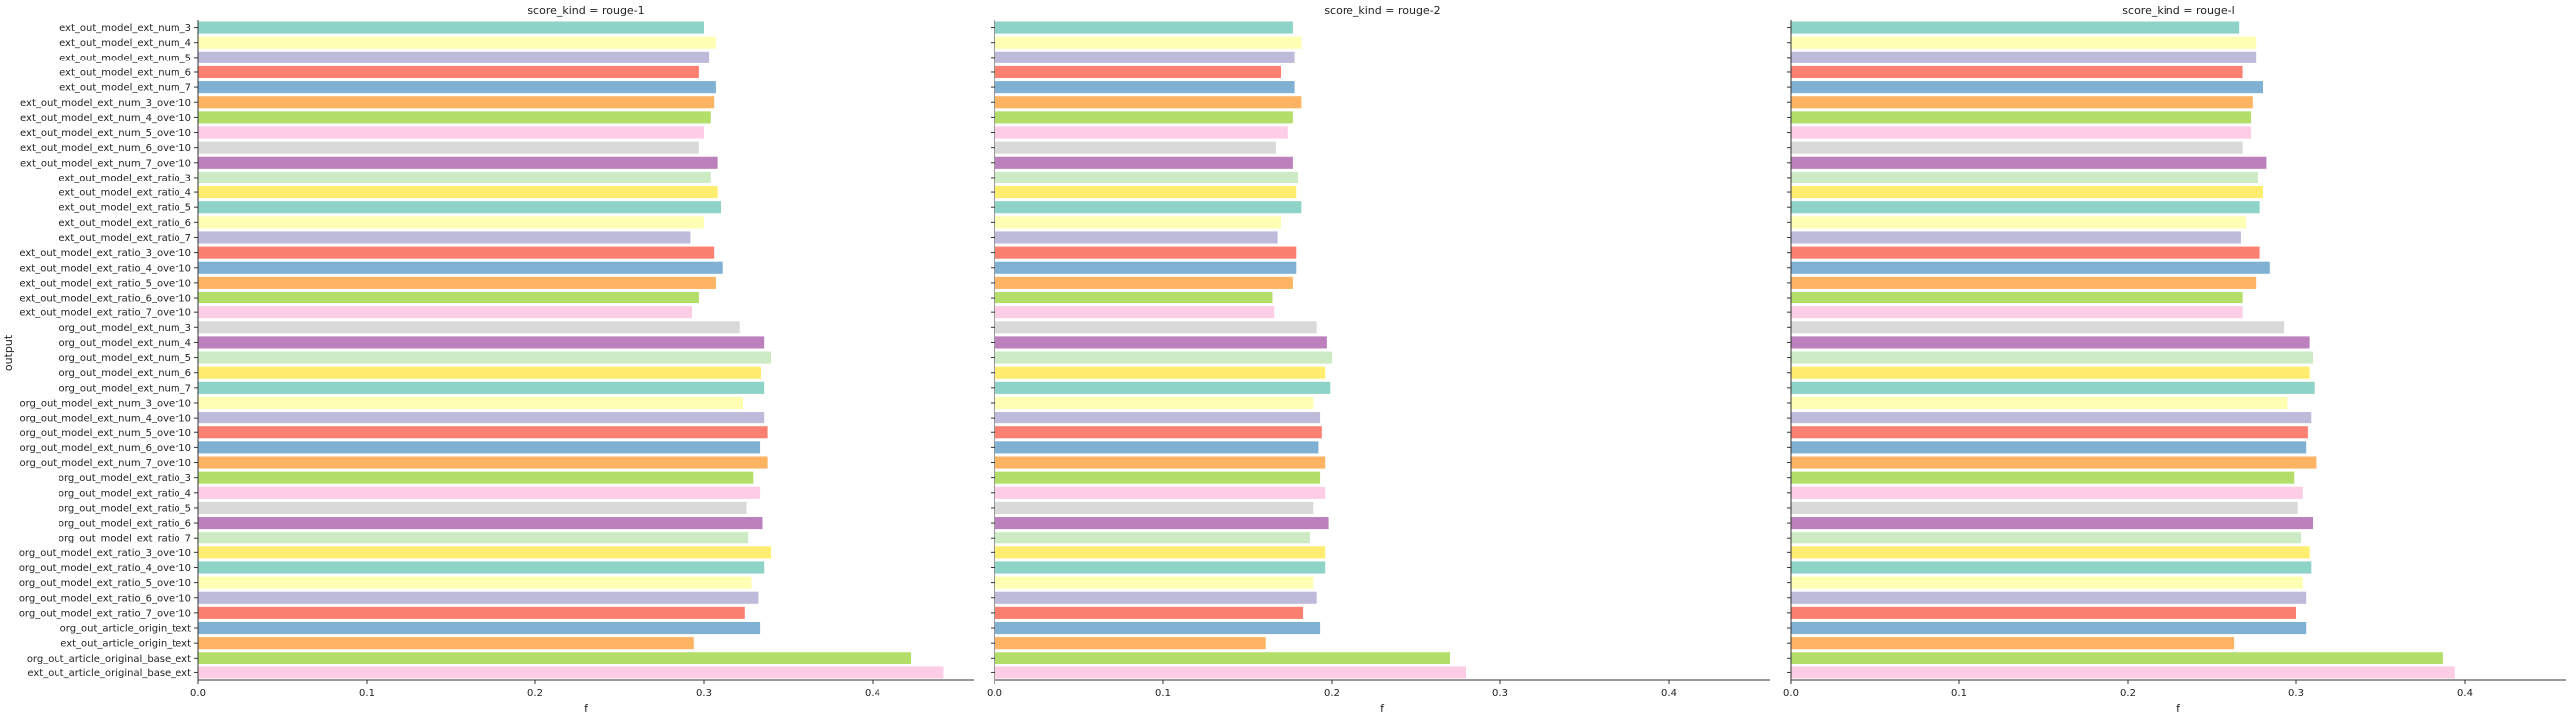 The height and width of the screenshot is (724, 2576). I want to click on y-tick-label: ext_out_model_ext_ratio_3_over10, so click(105, 253).